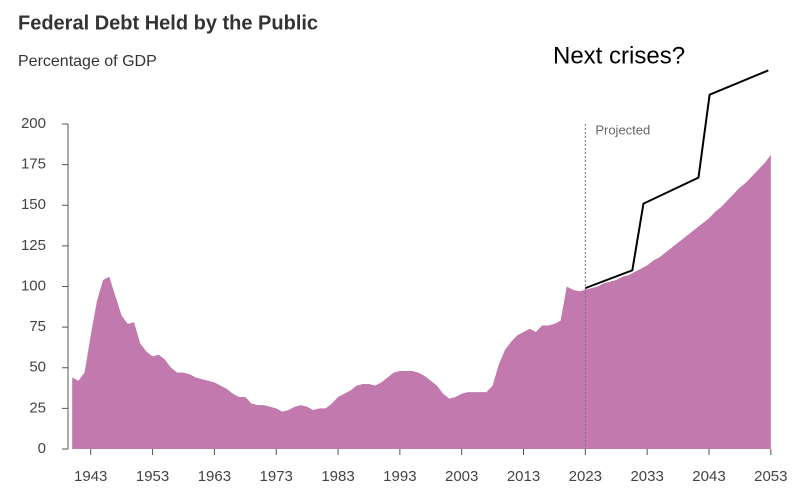  What do you see at coordinates (87, 61) in the screenshot?
I see `chart-subtitle: Percentage of GDP` at bounding box center [87, 61].